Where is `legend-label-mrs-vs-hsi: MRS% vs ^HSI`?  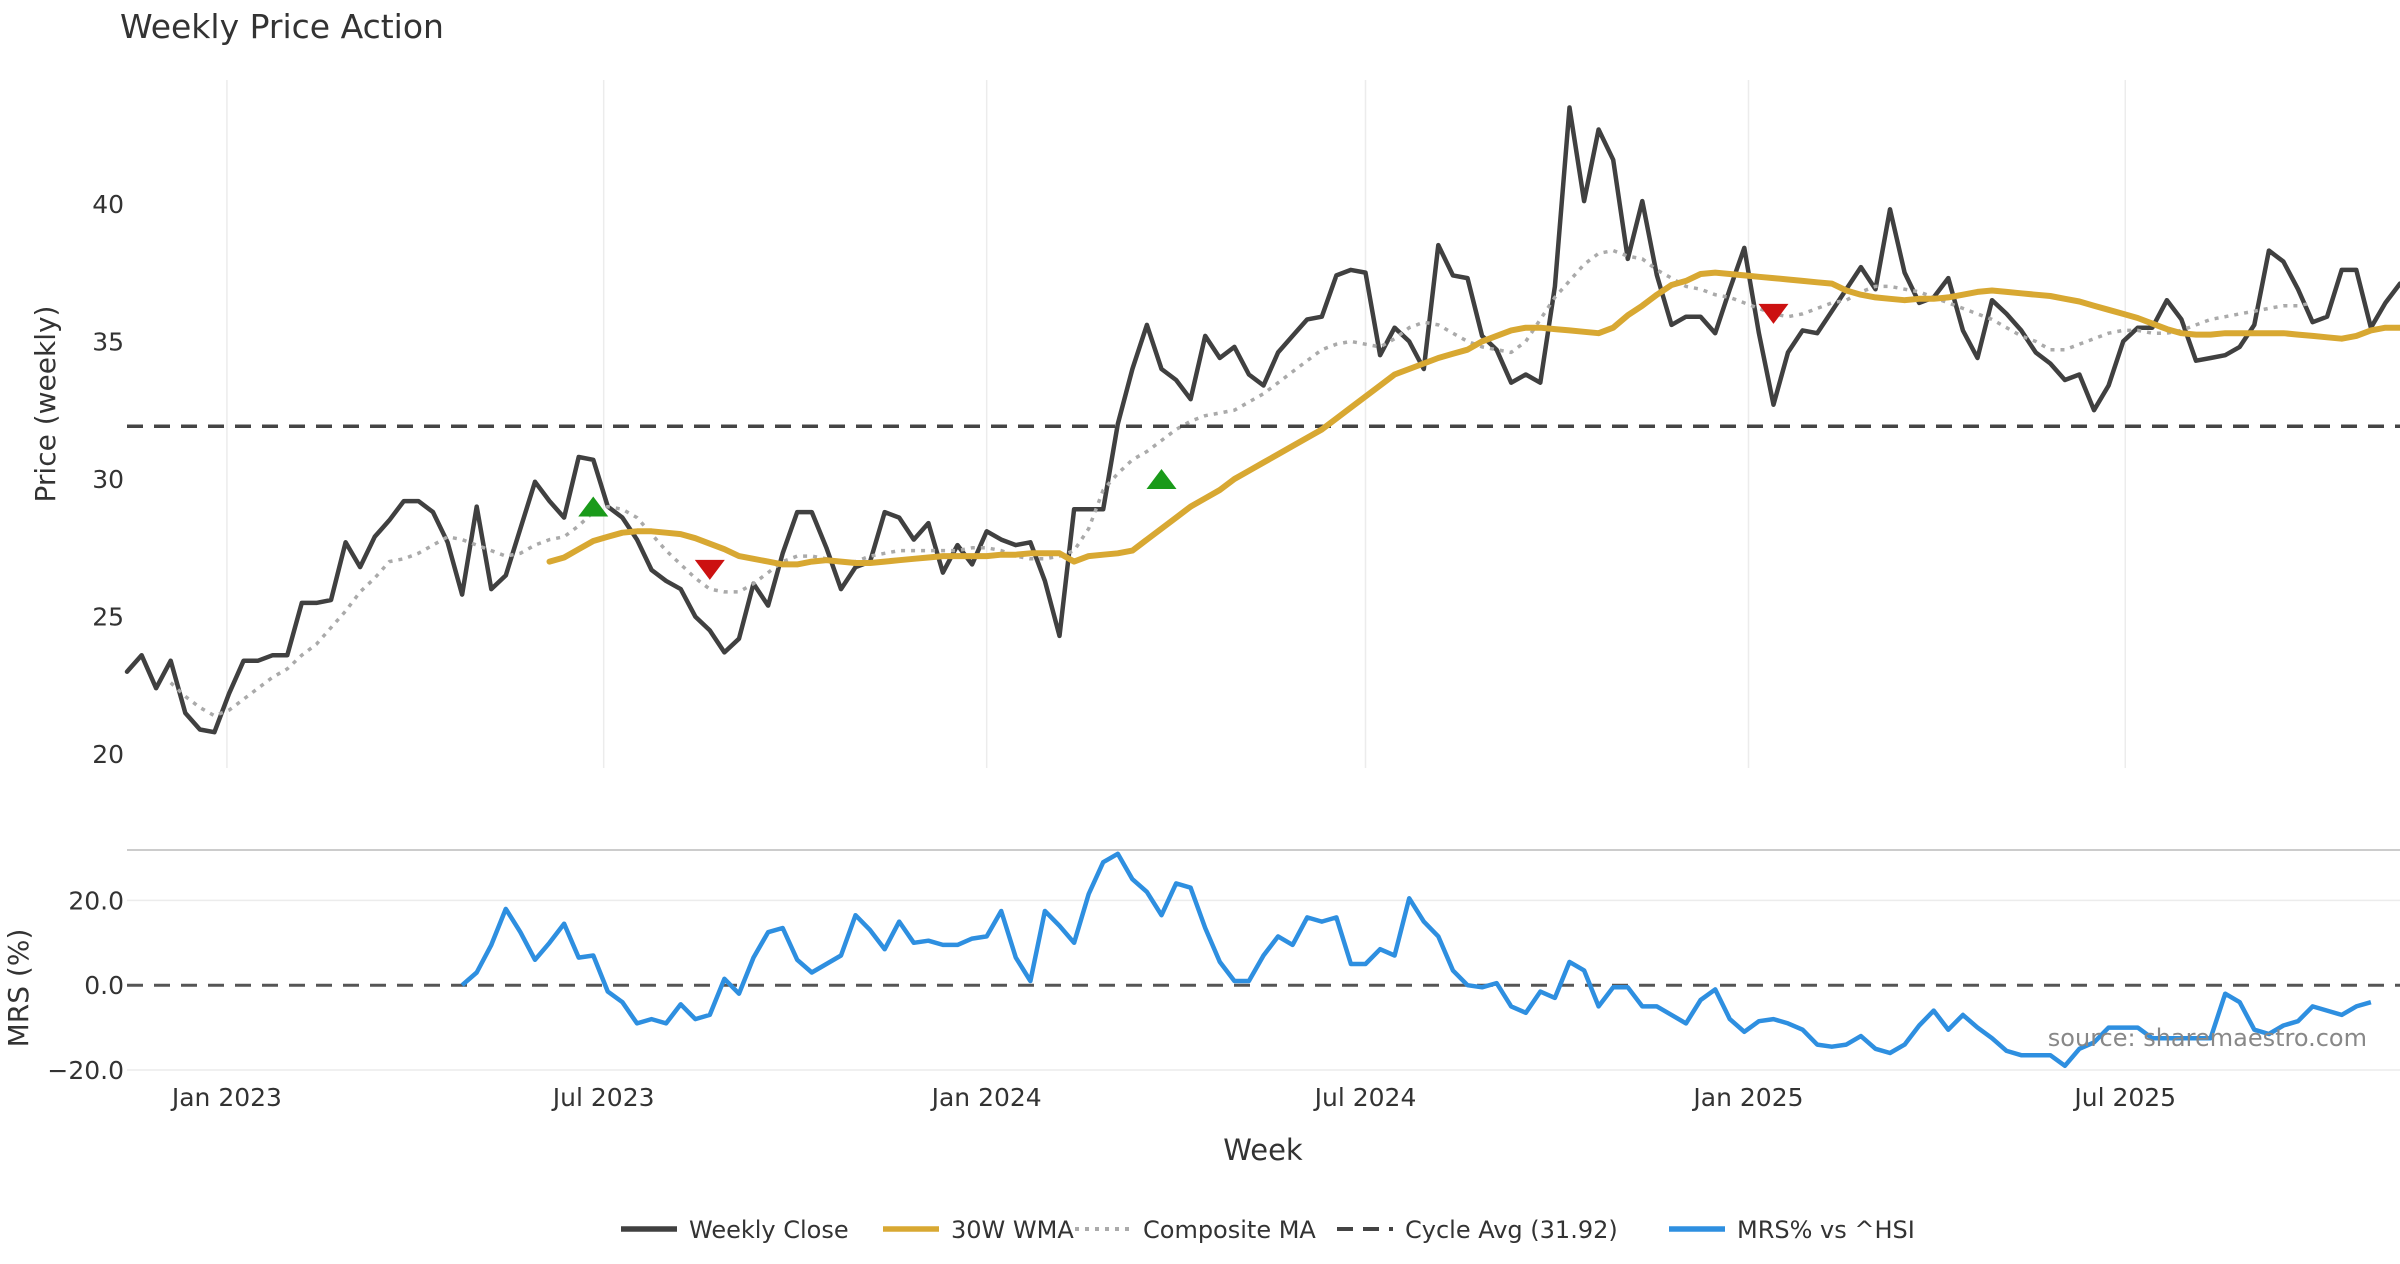
legend-label-mrs-vs-hsi: MRS% vs ^HSI is located at coordinates (1826, 1230).